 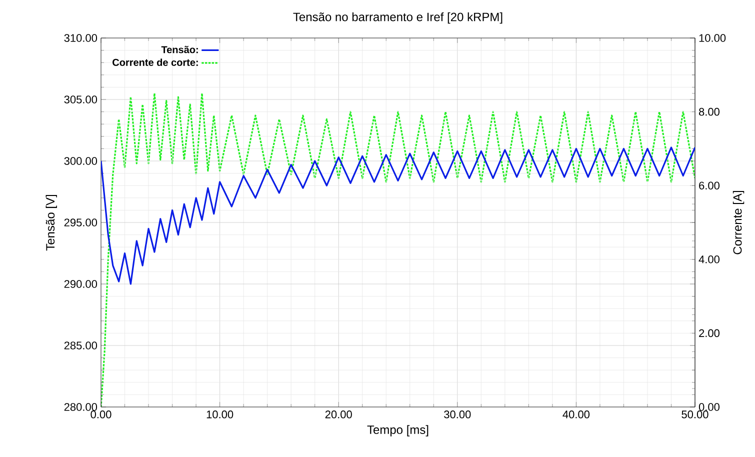 What do you see at coordinates (738, 222) in the screenshot?
I see `y2-axis-title: Corrente [A]` at bounding box center [738, 222].